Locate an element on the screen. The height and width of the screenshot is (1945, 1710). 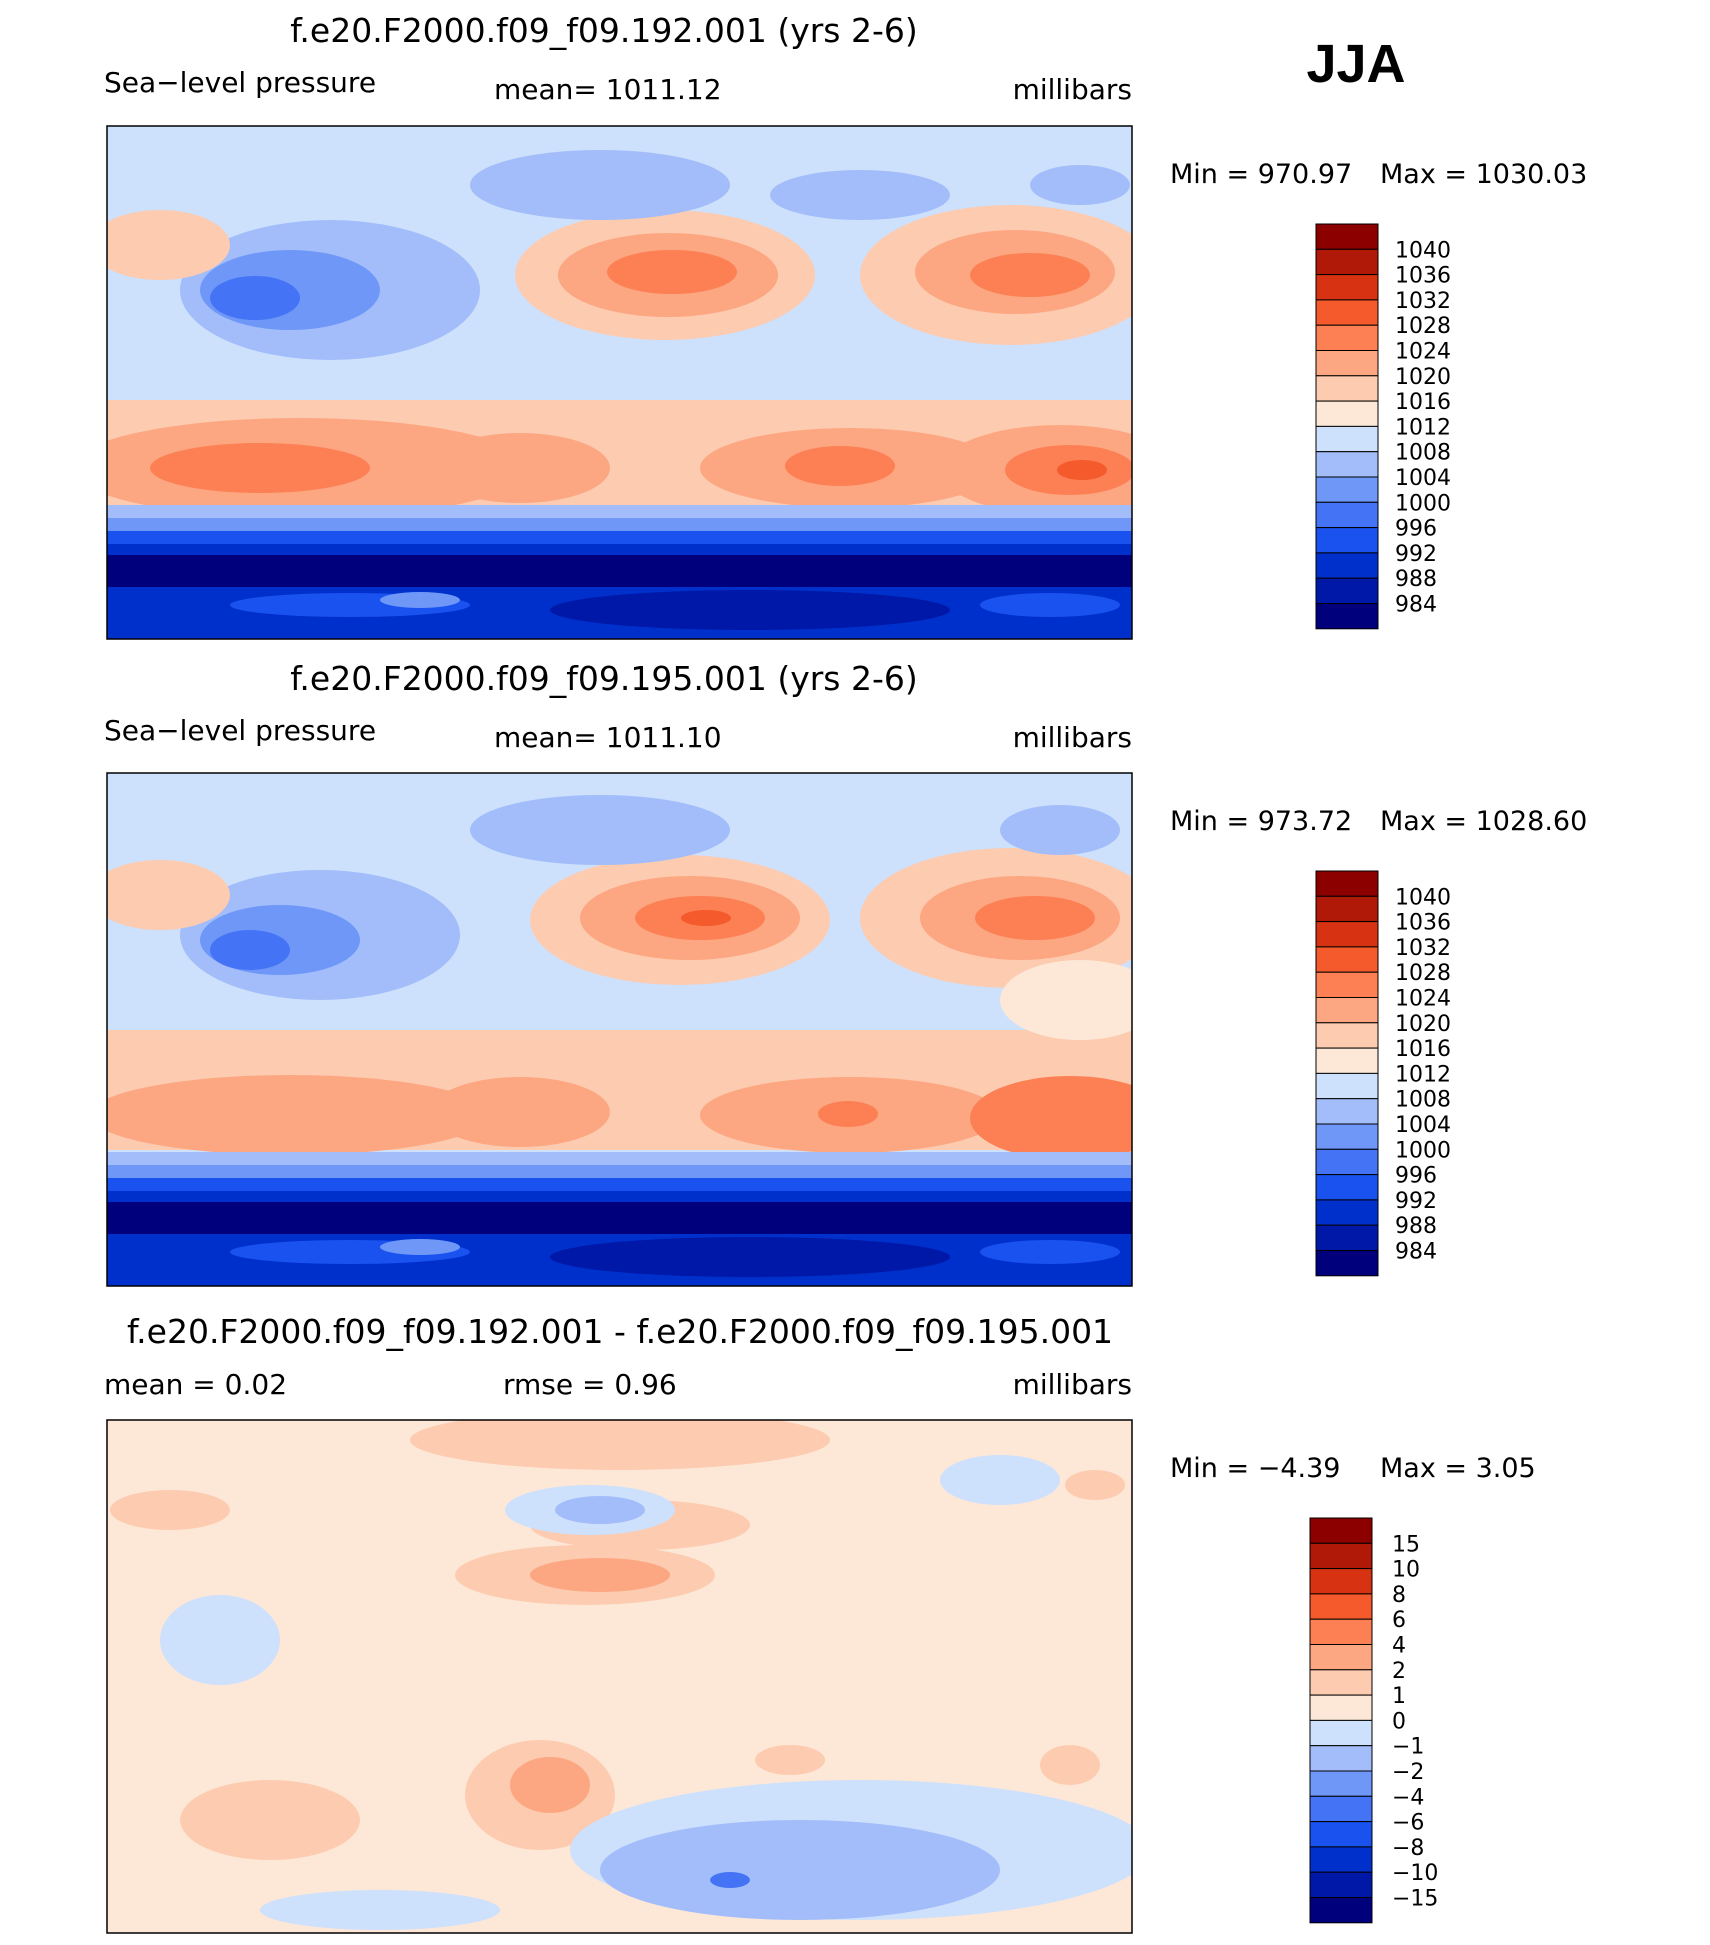
panel-2-max-label: Max = 1028.60 is located at coordinates (1483, 821).